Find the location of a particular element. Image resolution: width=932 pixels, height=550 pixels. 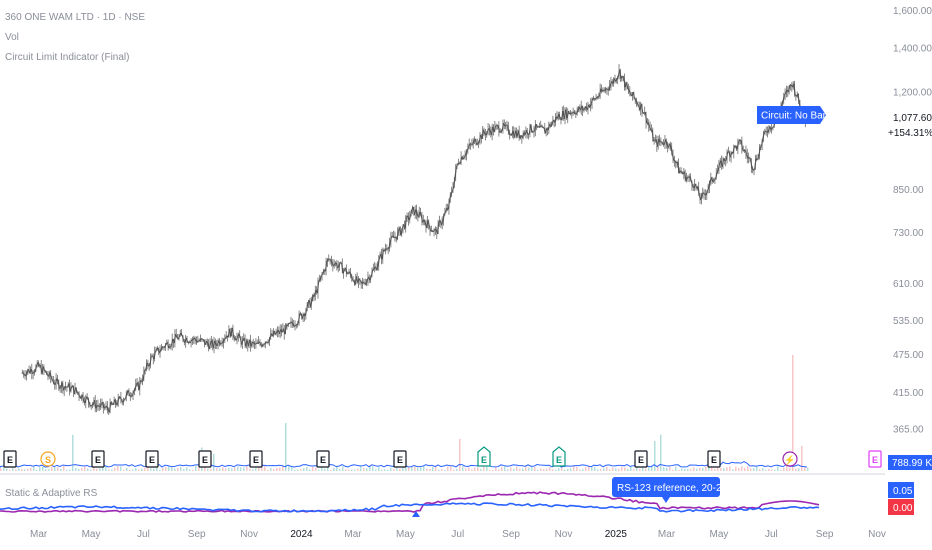

indicator-legend: Circuit Limit Indicator (Final) is located at coordinates (67, 57).